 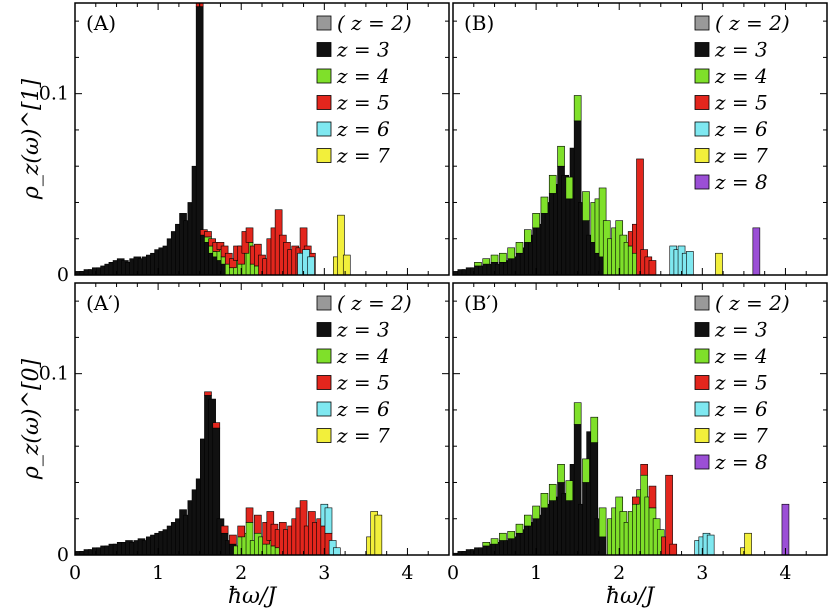 What do you see at coordinates (453, 573) in the screenshot?
I see `x-tick-label: 0` at bounding box center [453, 573].